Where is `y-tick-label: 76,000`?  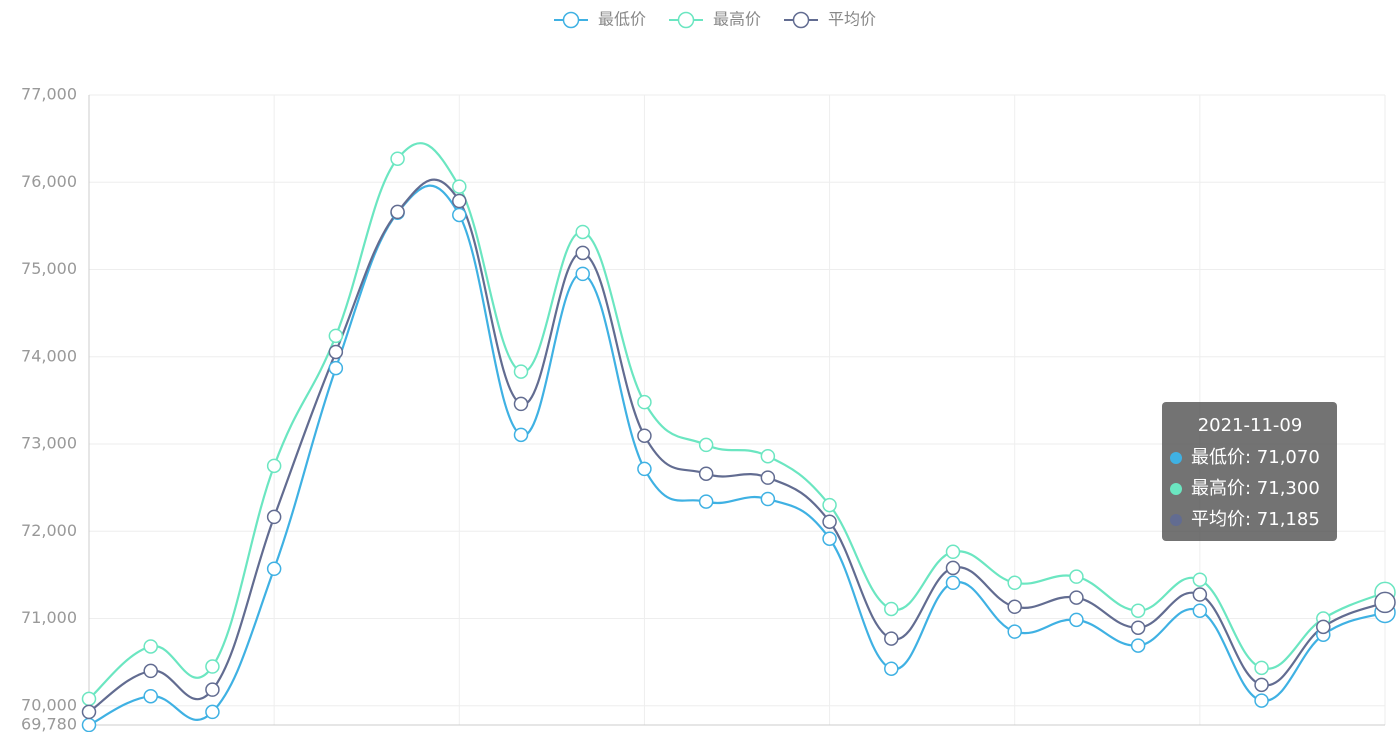
y-tick-label: 76,000 is located at coordinates (49, 181).